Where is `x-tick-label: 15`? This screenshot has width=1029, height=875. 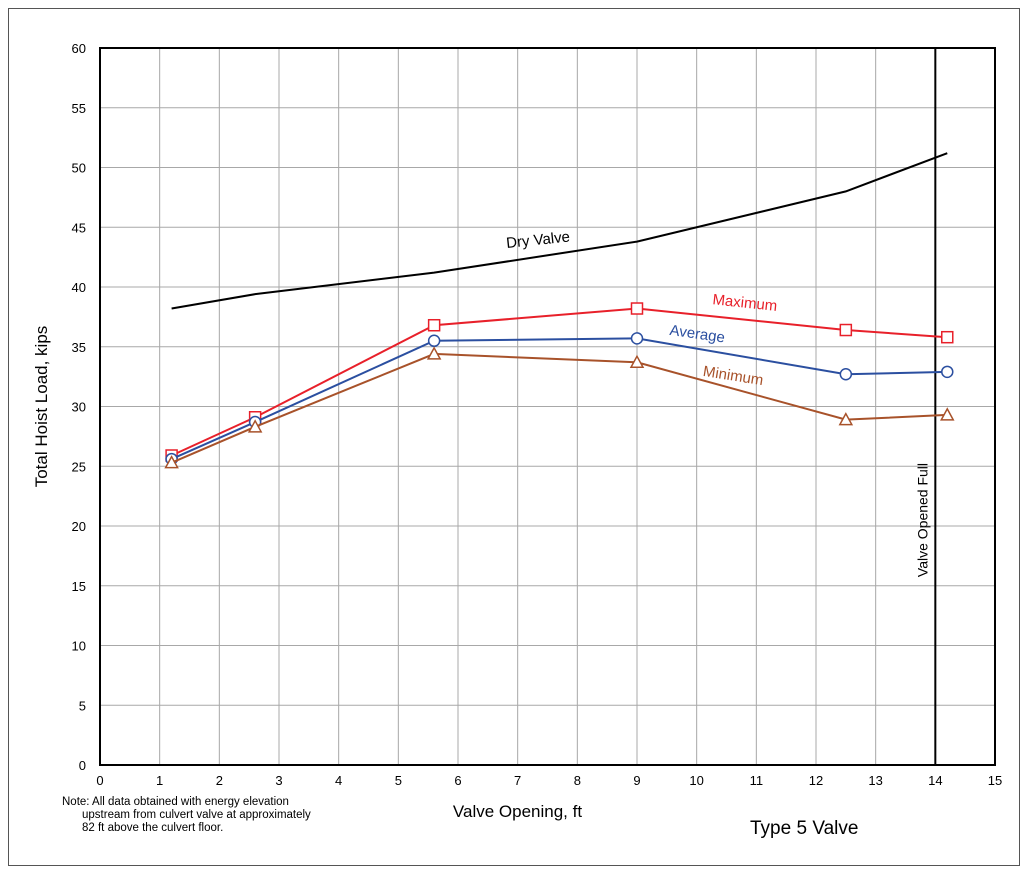
x-tick-label: 15 is located at coordinates (995, 780).